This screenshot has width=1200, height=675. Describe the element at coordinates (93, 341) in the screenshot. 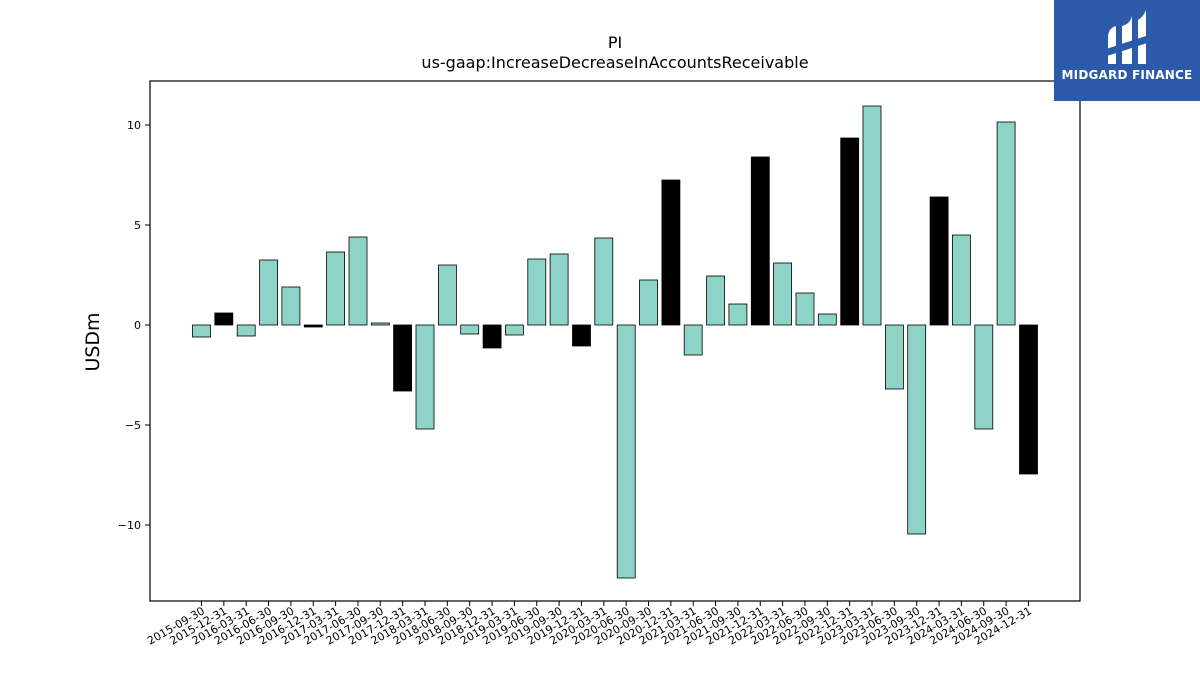

I see `y-axis-label: USDm` at that location.